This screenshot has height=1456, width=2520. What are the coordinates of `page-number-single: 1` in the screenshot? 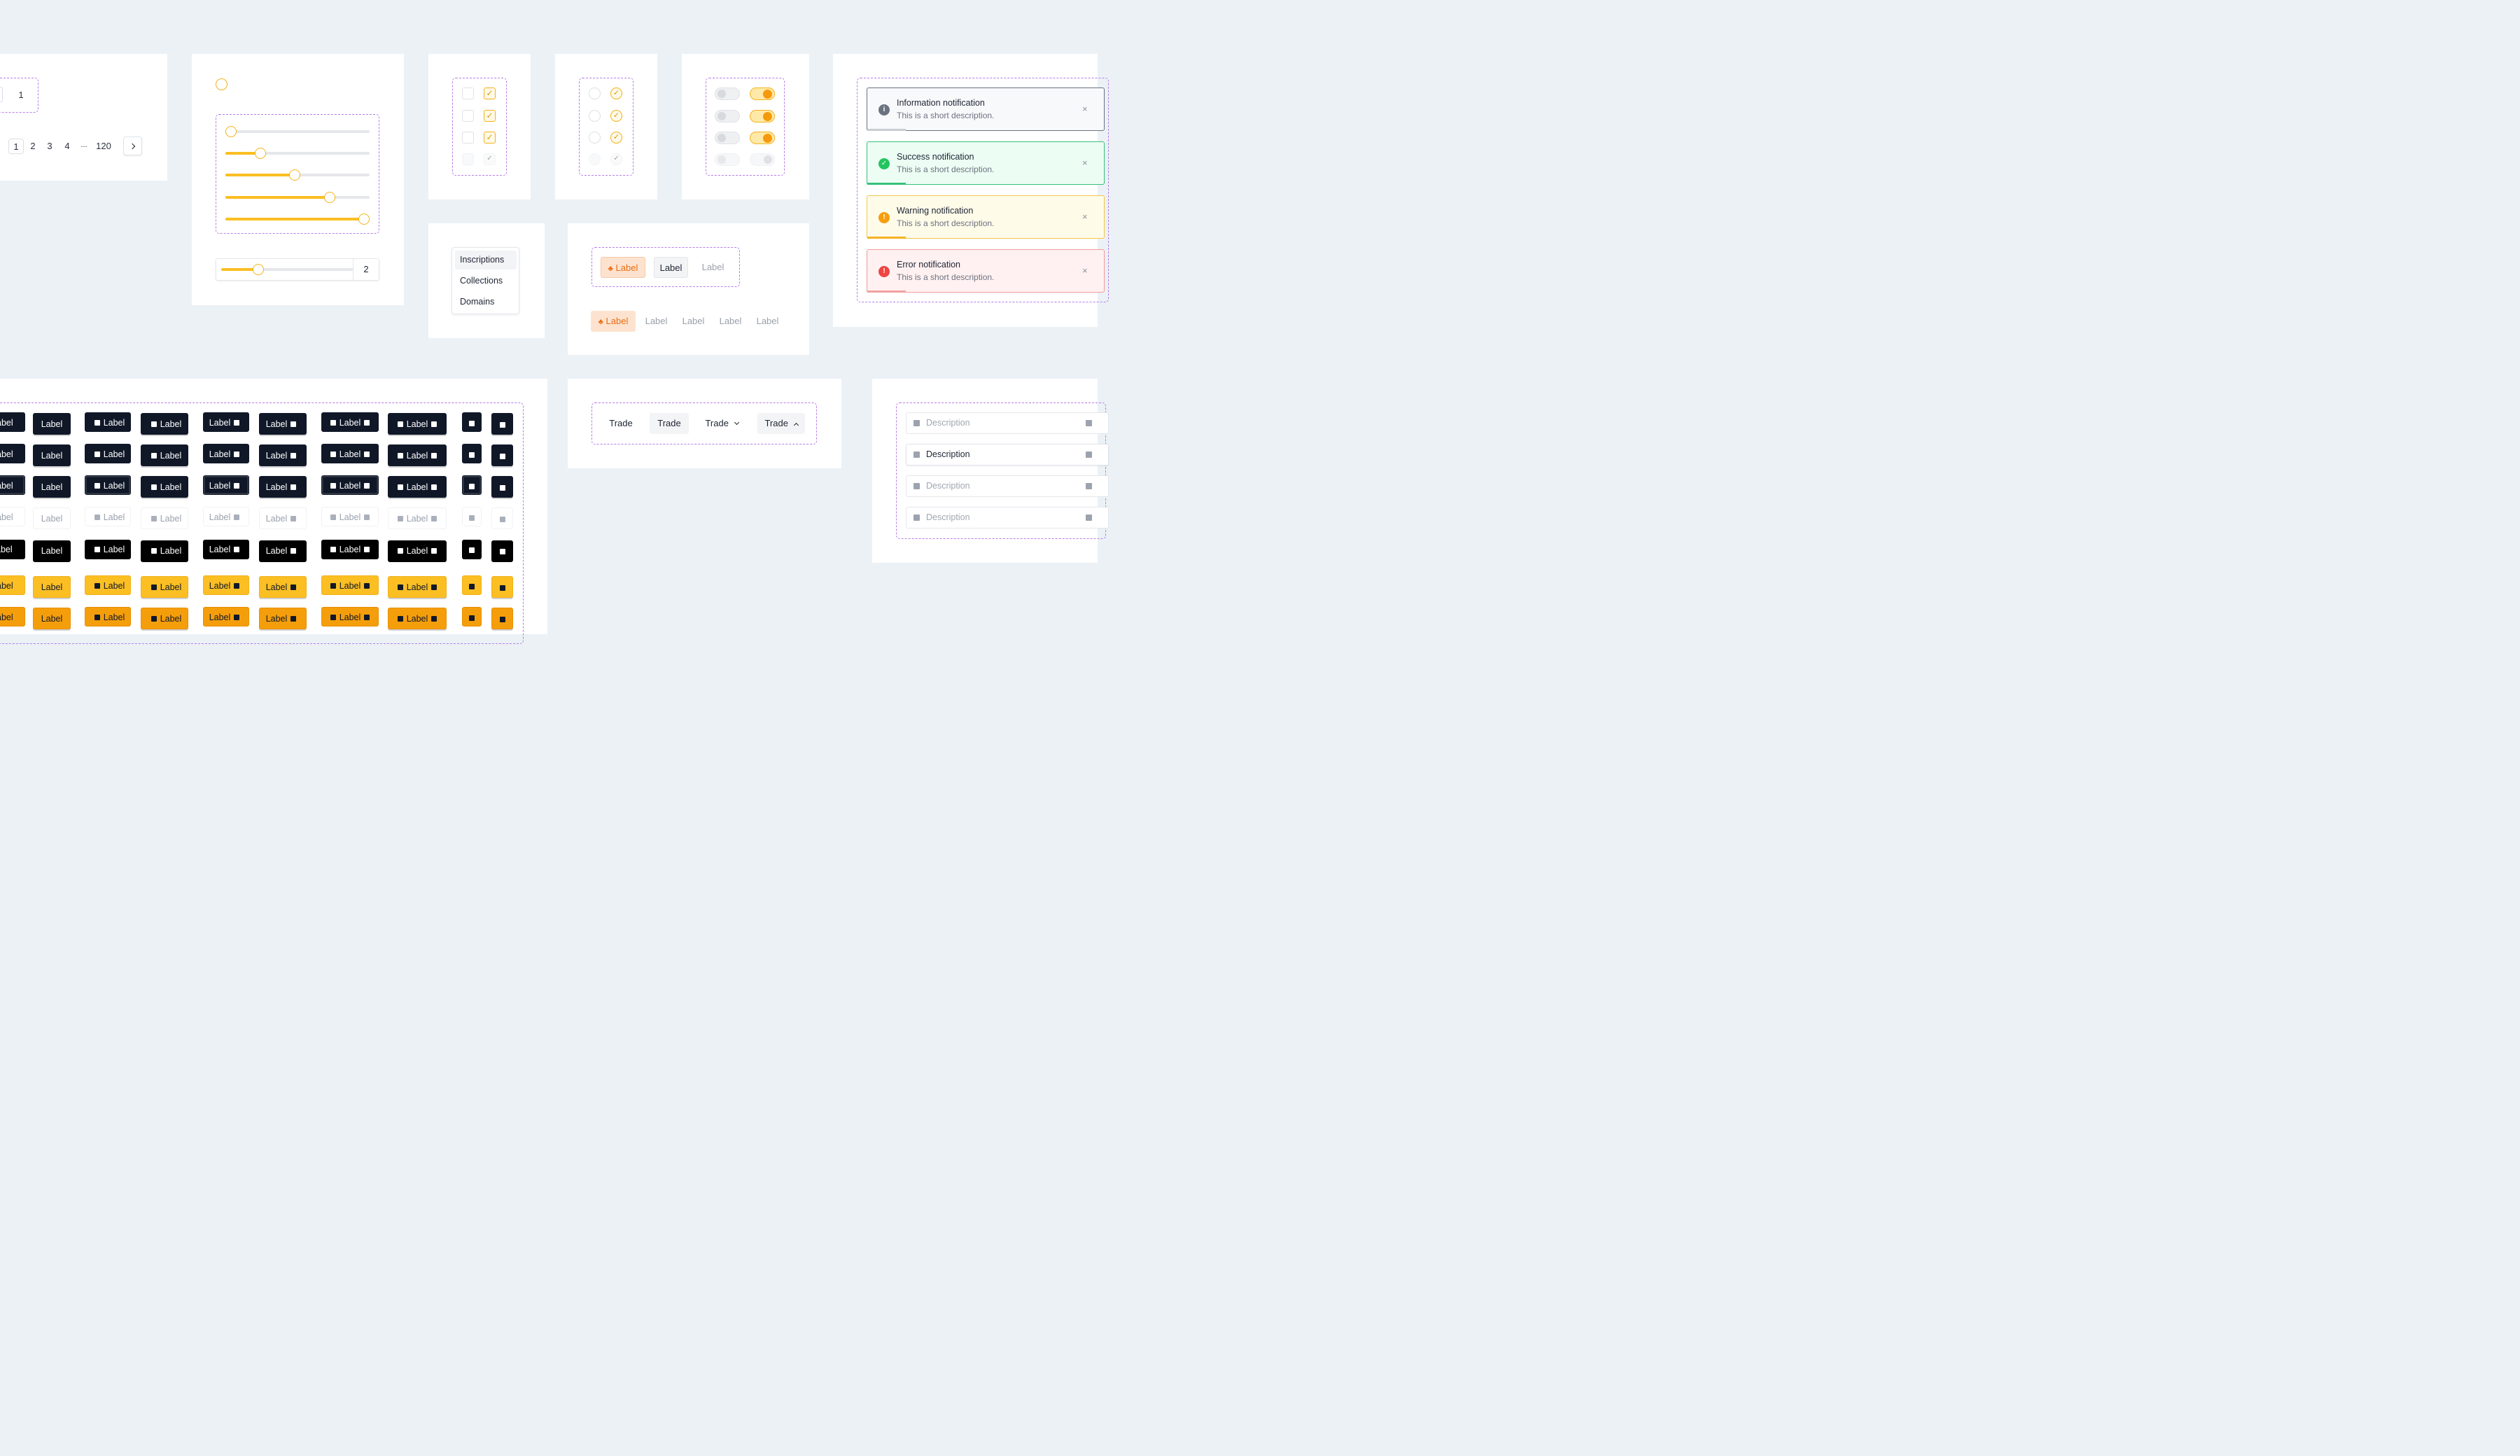 It's located at (21, 95).